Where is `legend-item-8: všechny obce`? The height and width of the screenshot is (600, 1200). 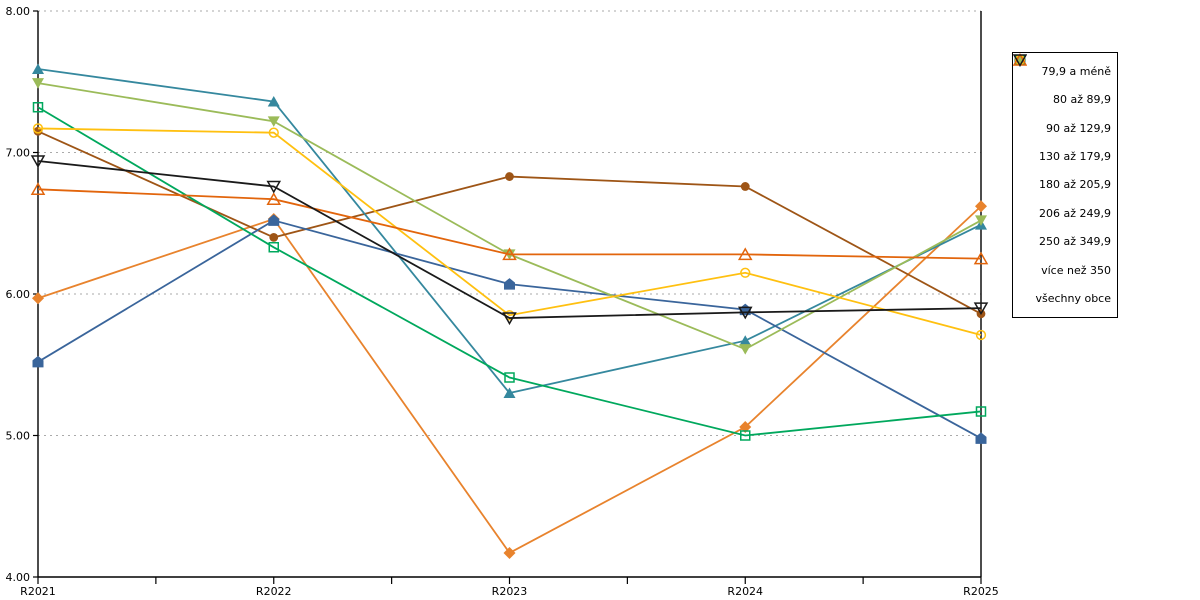 legend-item-8: všechny obce is located at coordinates (1062, 183).